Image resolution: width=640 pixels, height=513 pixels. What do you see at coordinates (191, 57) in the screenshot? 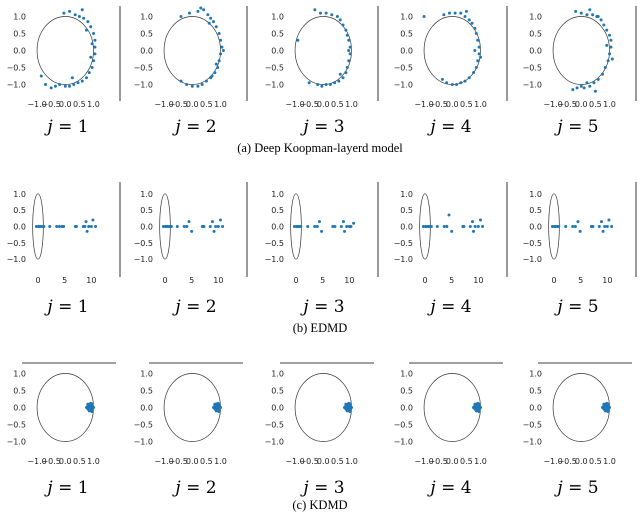
I see `scatter-panel-1-2: 1.00.50.0−0.5−1.0−1.0−0.50.0 0.5 1.0` at bounding box center [191, 57].